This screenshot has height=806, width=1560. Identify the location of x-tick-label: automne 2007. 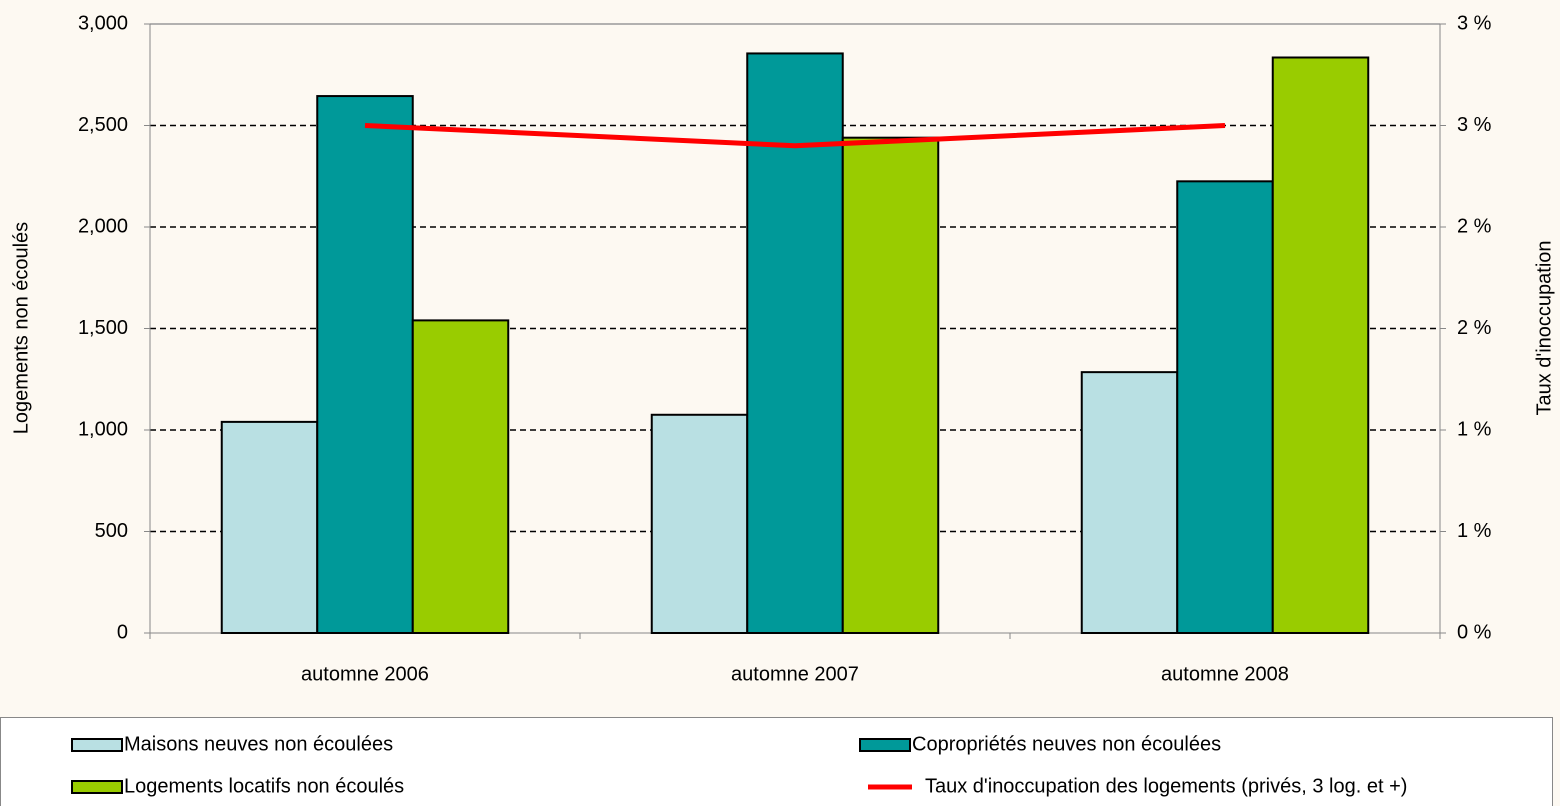
(795, 674).